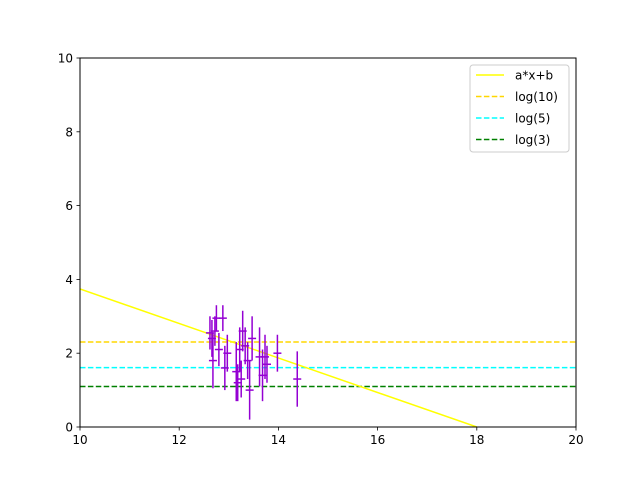 The width and height of the screenshot is (640, 480). I want to click on x-axis: 10 12 14 16 18 20, so click(328, 437).